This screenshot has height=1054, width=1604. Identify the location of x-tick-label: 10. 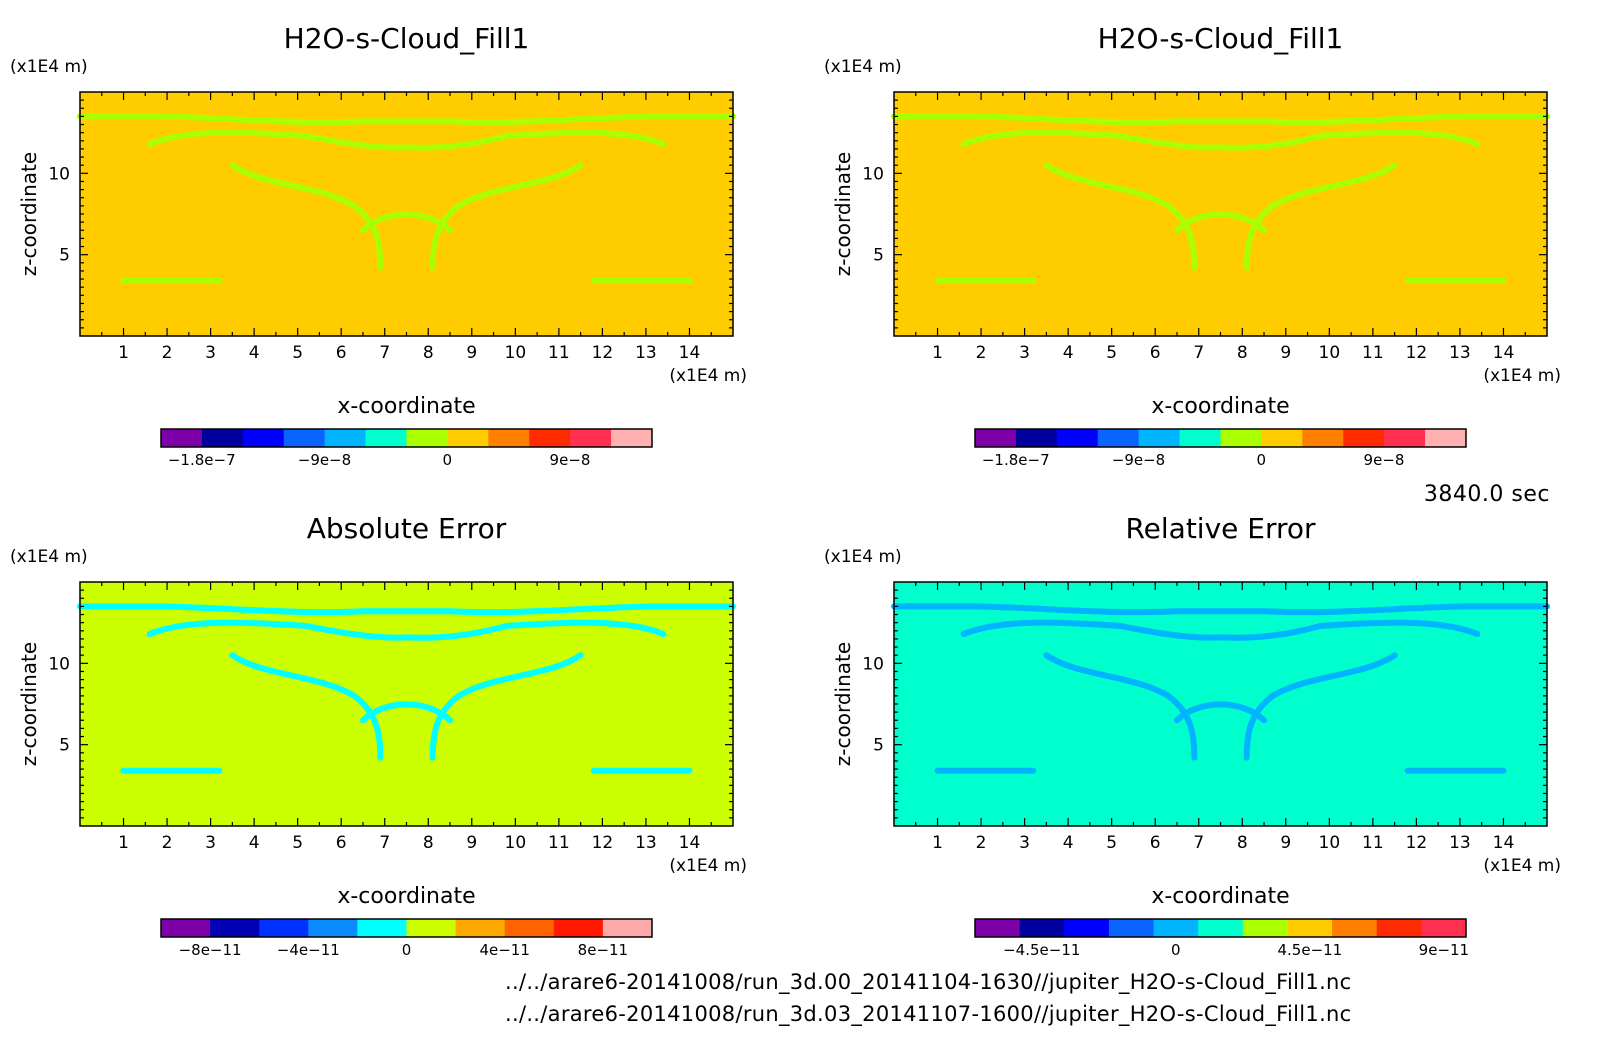
(1330, 353).